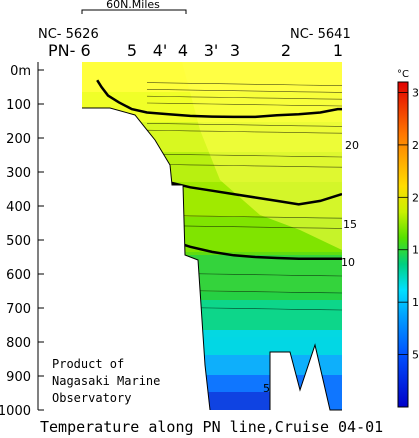 The height and width of the screenshot is (438, 419). I want to click on color-scale-ticks: 30 25 20 15 10 5, so click(408, 224).